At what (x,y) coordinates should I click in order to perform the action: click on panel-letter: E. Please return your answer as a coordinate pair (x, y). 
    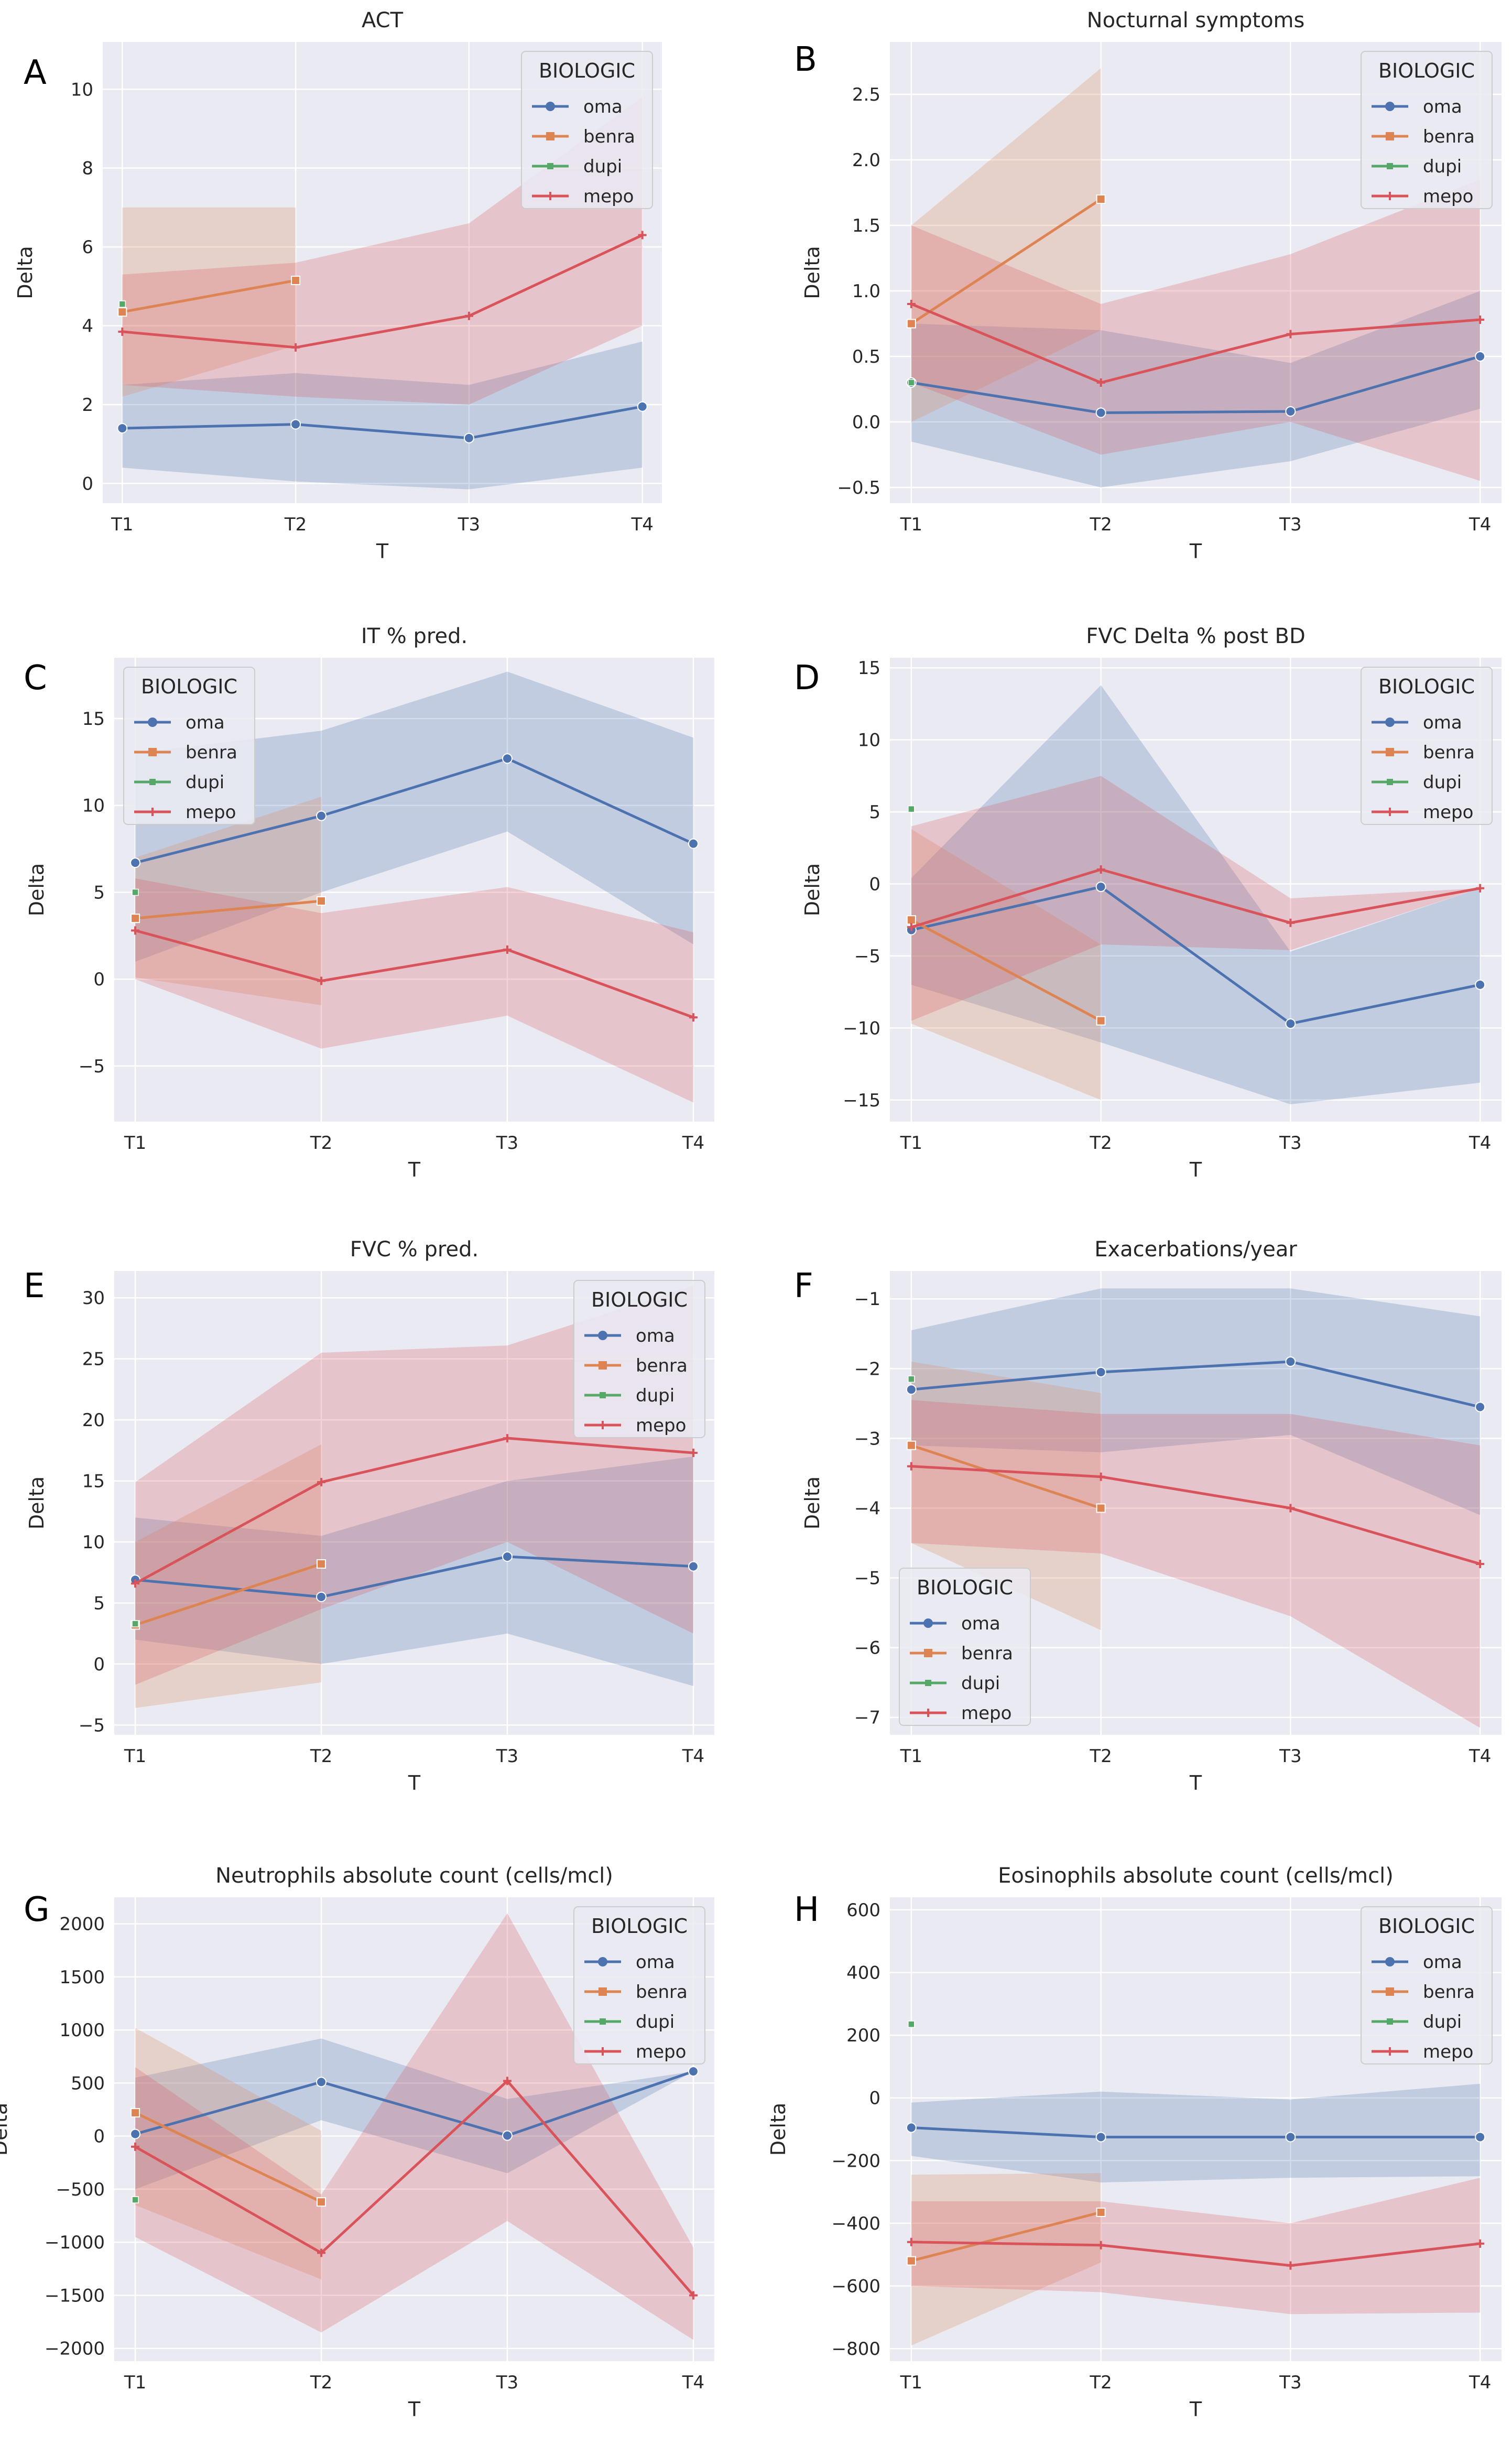
    Looking at the image, I should click on (34, 1286).